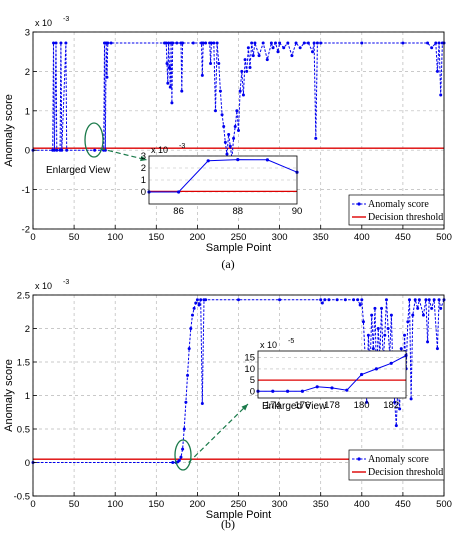 The height and width of the screenshot is (550, 457). Describe the element at coordinates (239, 237) in the screenshot. I see `x-tick-label: 250` at that location.